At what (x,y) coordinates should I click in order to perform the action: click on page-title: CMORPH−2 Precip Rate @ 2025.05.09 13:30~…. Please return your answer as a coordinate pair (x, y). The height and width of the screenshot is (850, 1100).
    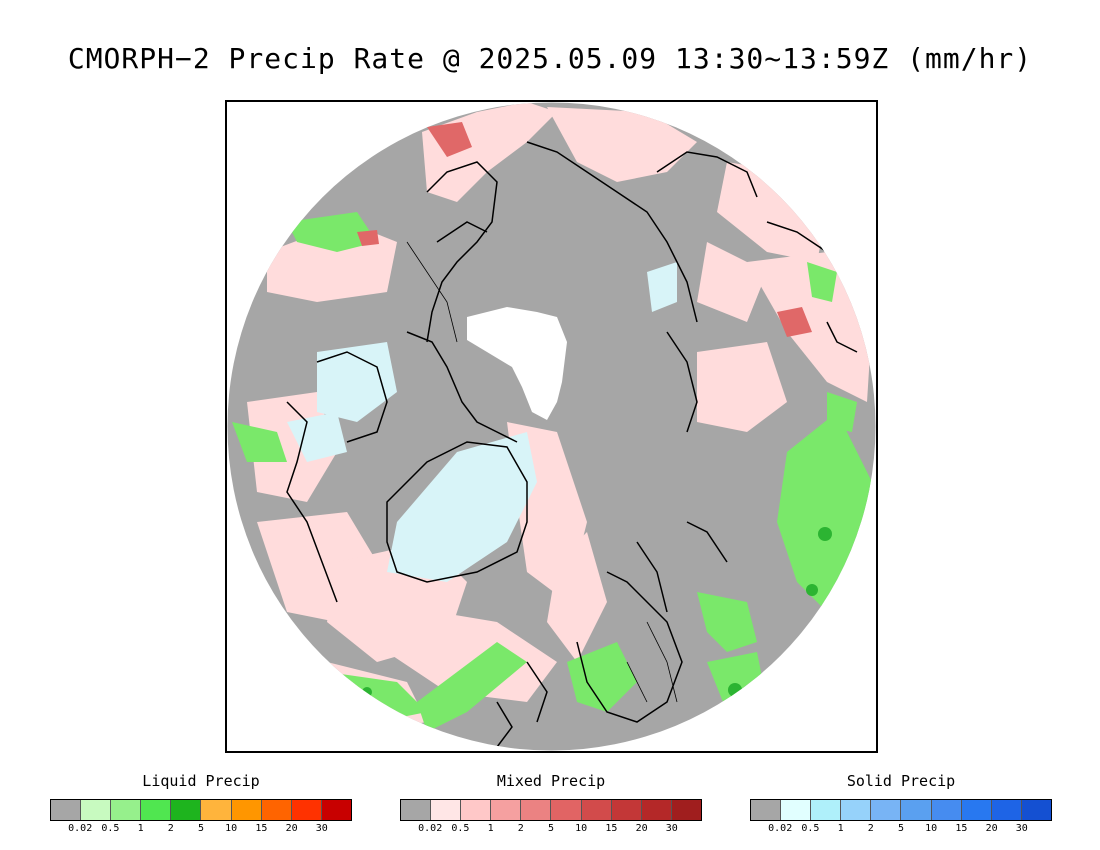
    Looking at the image, I should click on (550, 58).